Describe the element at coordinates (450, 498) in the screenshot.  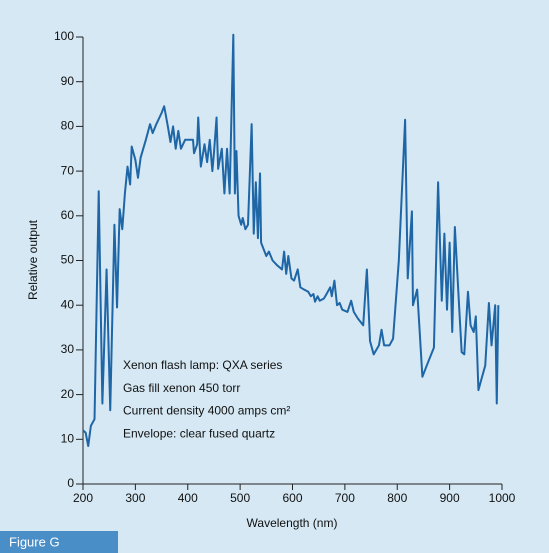
I see `x-tick-label: 900` at that location.